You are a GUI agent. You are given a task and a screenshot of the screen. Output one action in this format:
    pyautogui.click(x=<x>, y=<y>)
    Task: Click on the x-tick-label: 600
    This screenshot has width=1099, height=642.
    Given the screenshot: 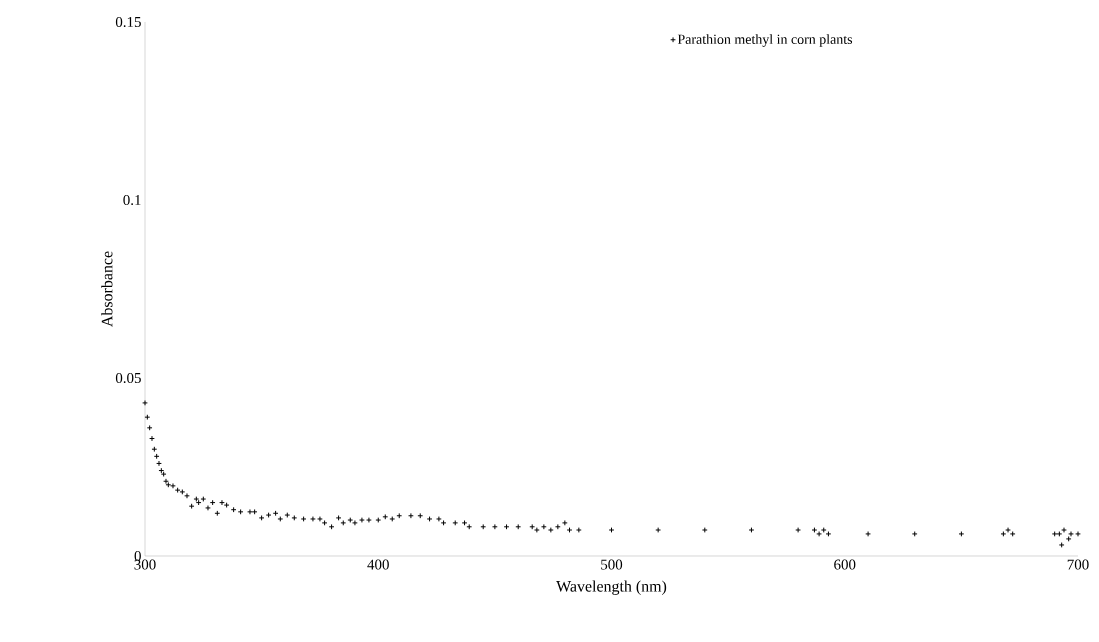 What is the action you would take?
    pyautogui.click(x=845, y=564)
    